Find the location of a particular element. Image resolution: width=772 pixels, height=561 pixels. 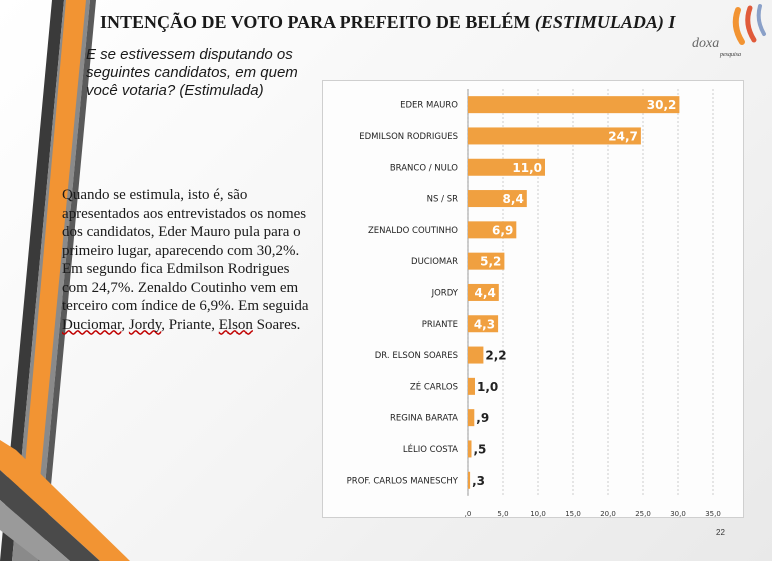

value-label: ,5 is located at coordinates (480, 449).